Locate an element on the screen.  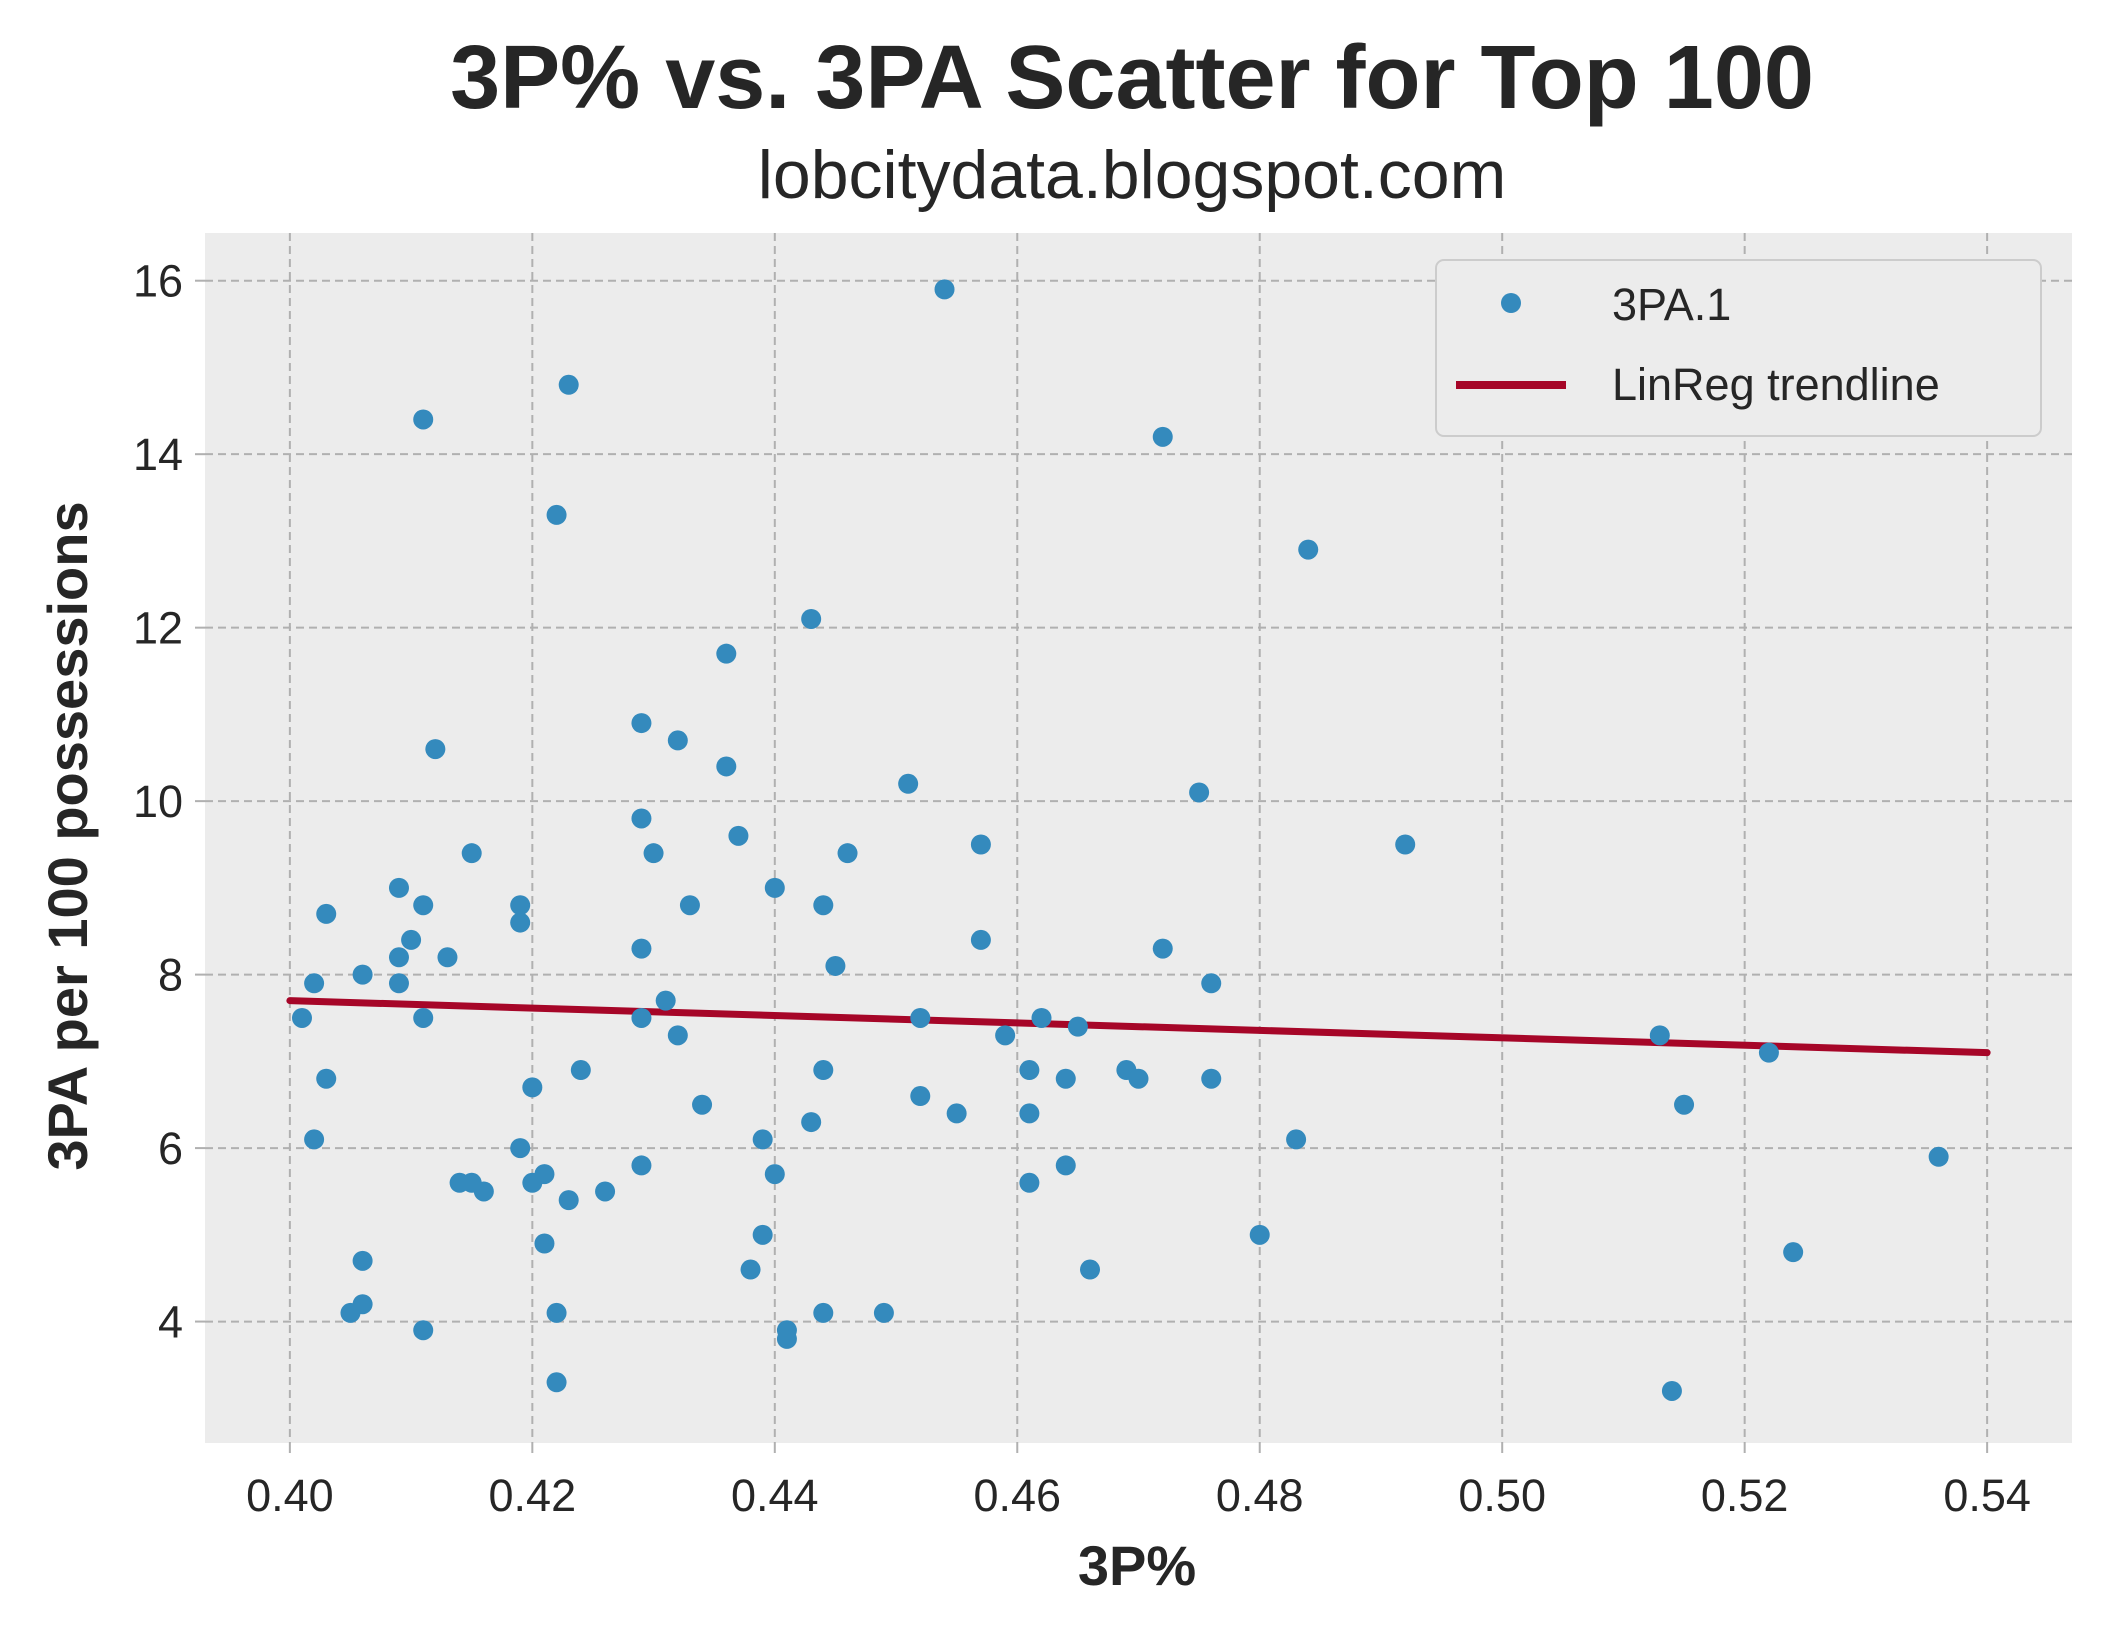
chart-subtitle: lobcitydata.blogspot.com is located at coordinates (1132, 175).